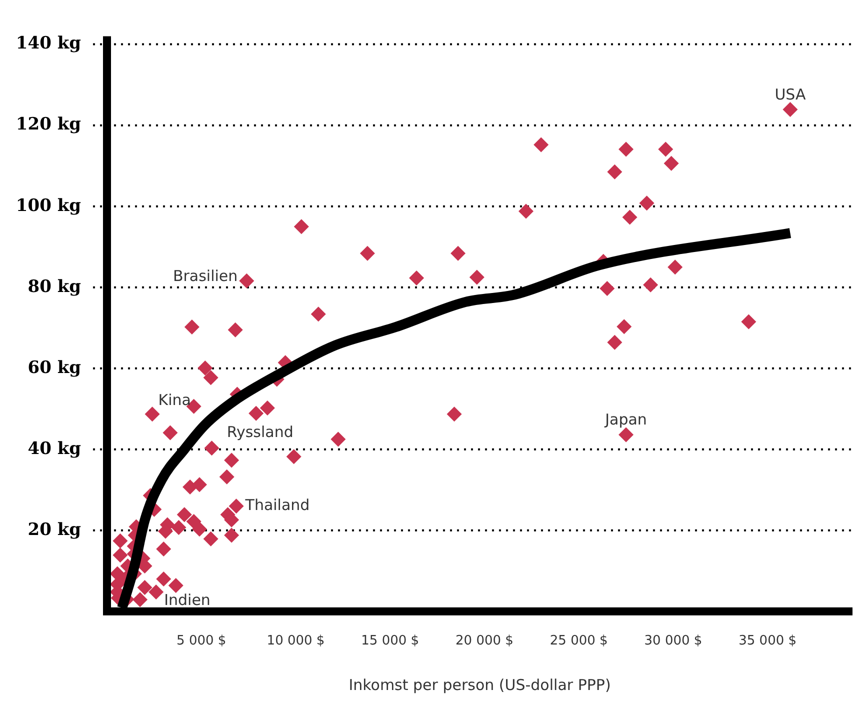  I want to click on y-tick-label: 20 kg, so click(55, 530).